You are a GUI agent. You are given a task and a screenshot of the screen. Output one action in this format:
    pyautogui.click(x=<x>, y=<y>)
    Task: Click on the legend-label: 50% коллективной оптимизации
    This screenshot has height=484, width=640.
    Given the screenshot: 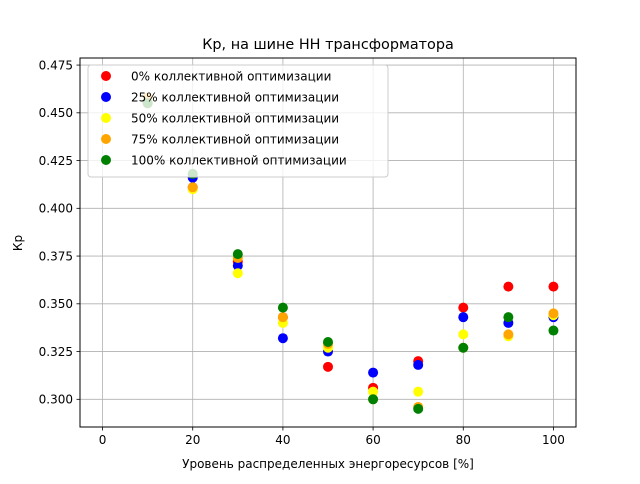 What is the action you would take?
    pyautogui.click(x=235, y=119)
    